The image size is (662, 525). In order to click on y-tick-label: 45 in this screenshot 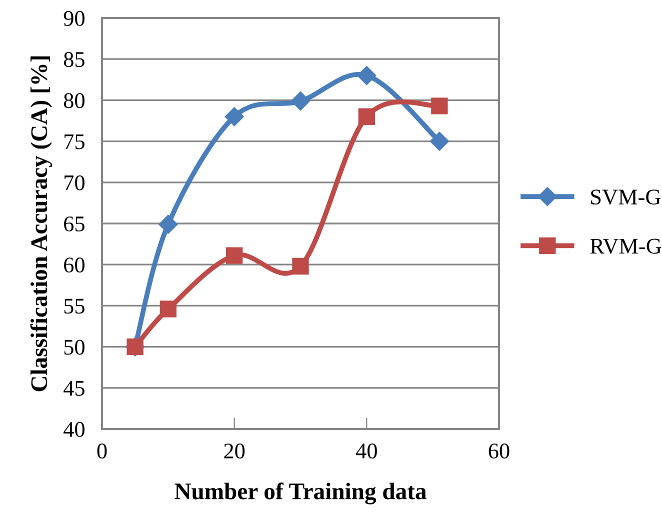, I will do `click(74, 388)`.